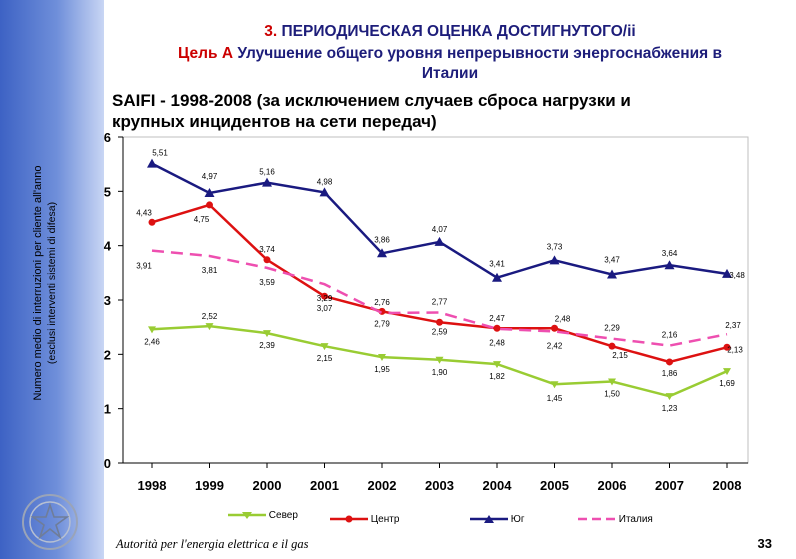 This screenshot has height=559, width=796. What do you see at coordinates (210, 270) in the screenshot?
I see `data-label-italy: 3,81` at bounding box center [210, 270].